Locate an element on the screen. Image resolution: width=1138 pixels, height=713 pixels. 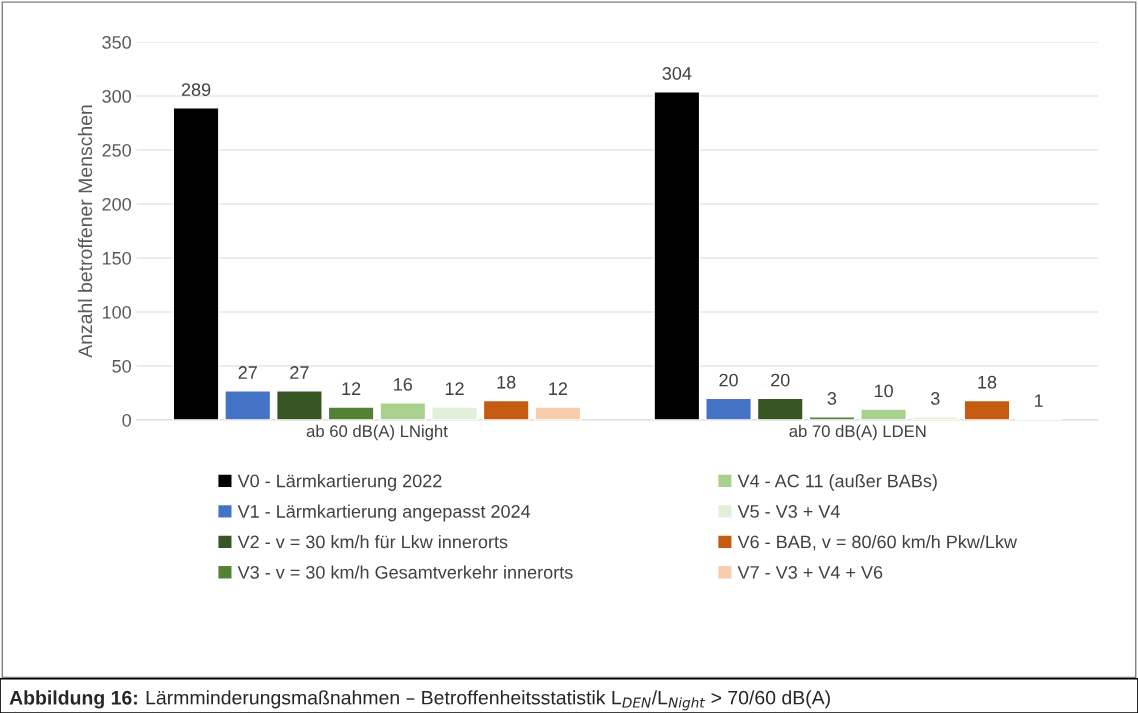
y-tick-label: 200 is located at coordinates (116, 204).